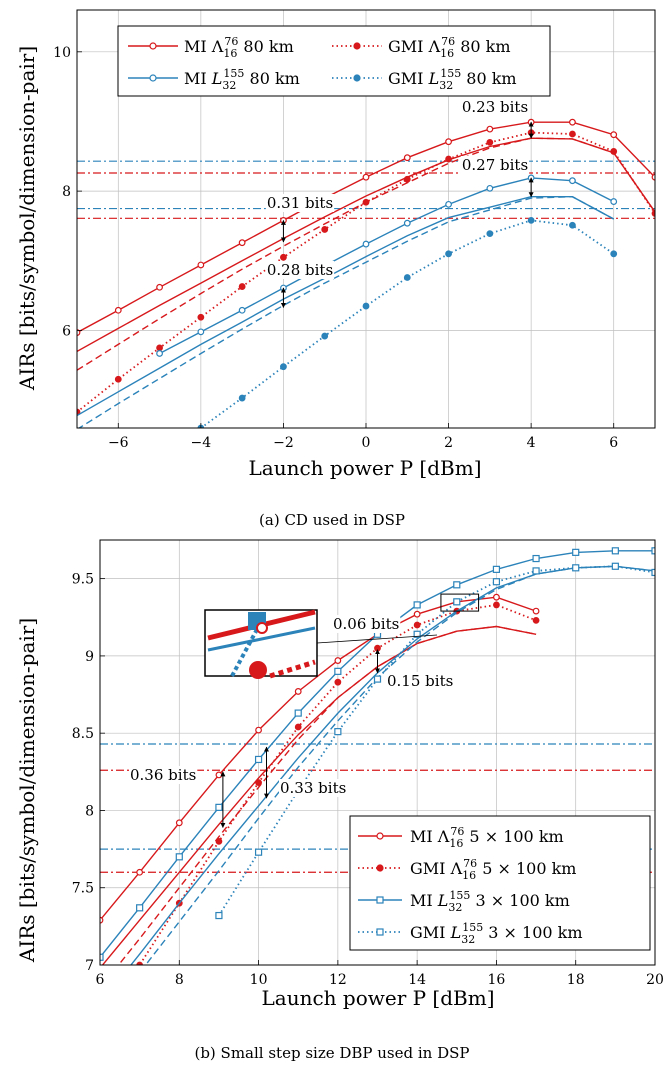 The width and height of the screenshot is (664, 1070). What do you see at coordinates (259, 980) in the screenshot?
I see `chart-b-xtick-label-2: 10` at bounding box center [259, 980].